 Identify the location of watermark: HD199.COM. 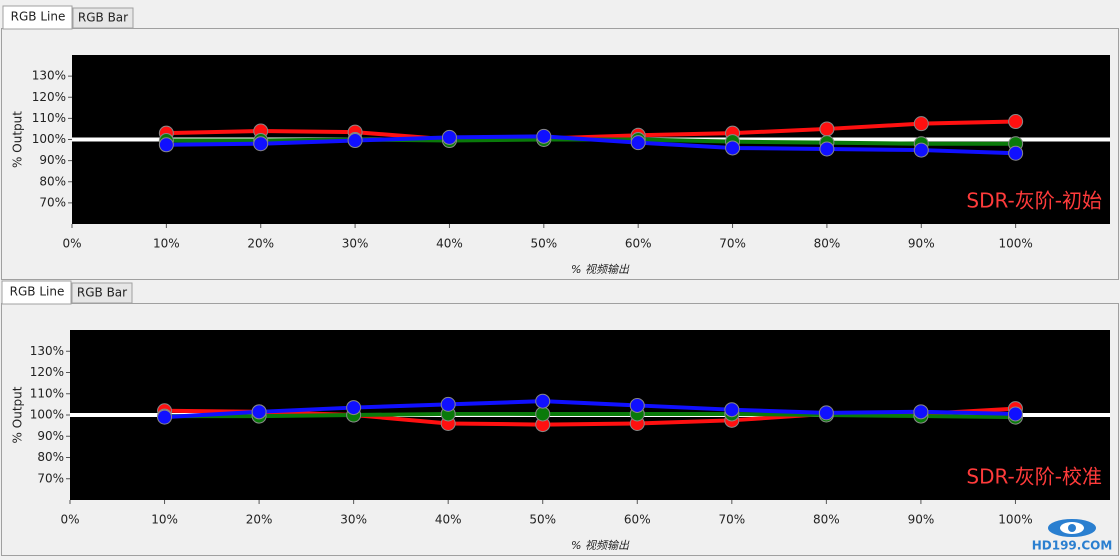
(1072, 546).